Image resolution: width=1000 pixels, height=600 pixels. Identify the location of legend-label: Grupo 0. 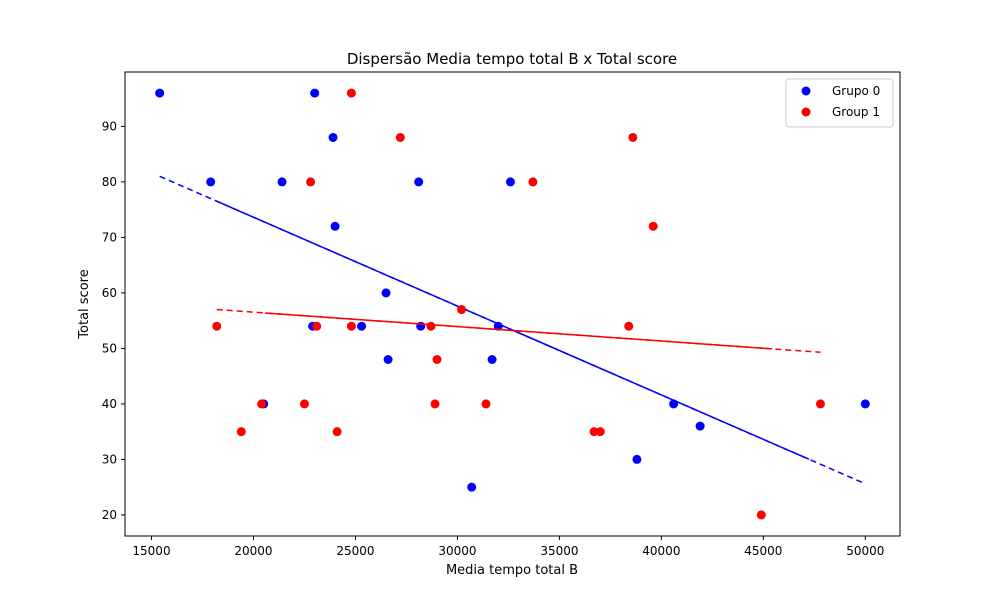
(856, 91).